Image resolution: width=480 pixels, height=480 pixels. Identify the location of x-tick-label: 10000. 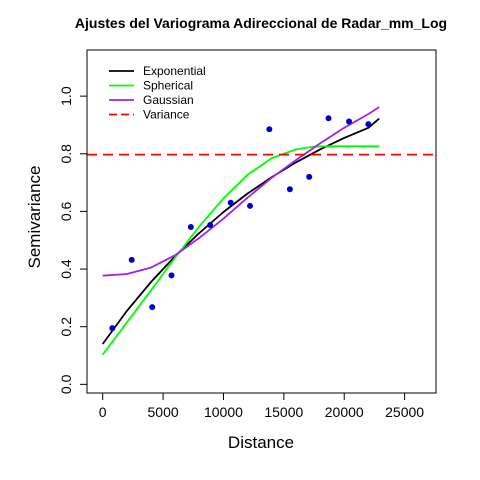
(223, 412).